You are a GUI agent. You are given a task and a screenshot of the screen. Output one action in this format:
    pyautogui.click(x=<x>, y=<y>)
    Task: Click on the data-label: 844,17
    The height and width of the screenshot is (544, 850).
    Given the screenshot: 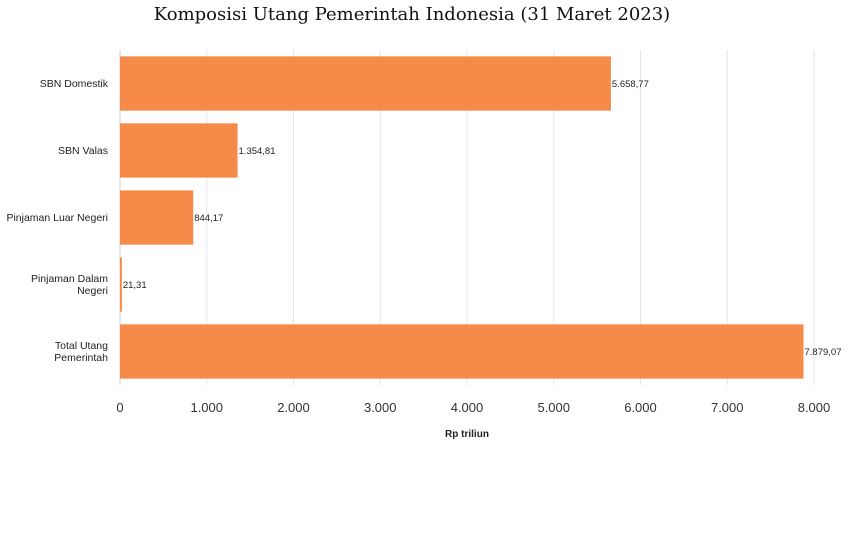 What is the action you would take?
    pyautogui.click(x=208, y=218)
    